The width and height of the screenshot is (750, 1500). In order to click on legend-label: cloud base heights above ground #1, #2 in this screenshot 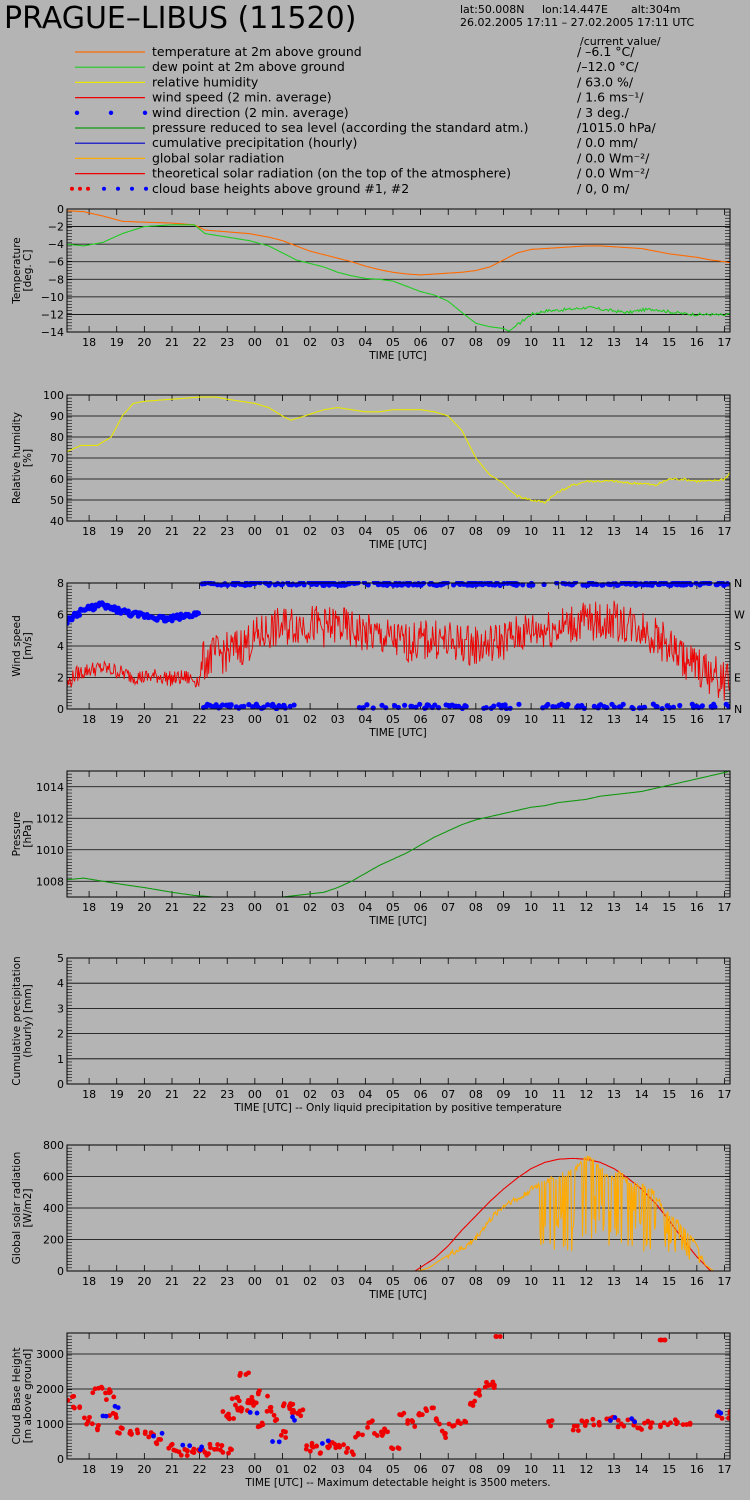, I will do `click(280, 188)`.